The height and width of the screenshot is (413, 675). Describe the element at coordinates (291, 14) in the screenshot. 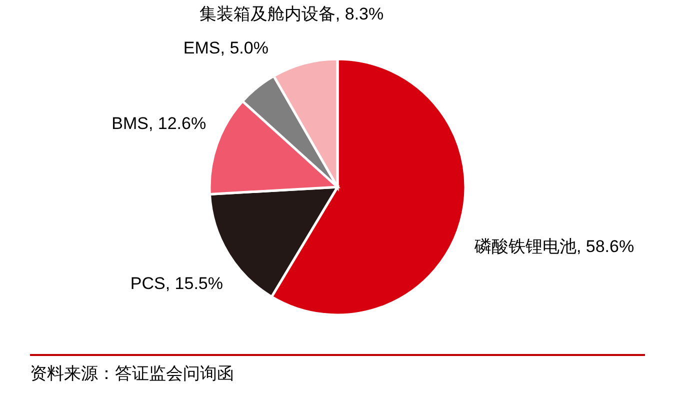

I see `slice-label: 集装箱及舱内设备, 8.3%` at that location.